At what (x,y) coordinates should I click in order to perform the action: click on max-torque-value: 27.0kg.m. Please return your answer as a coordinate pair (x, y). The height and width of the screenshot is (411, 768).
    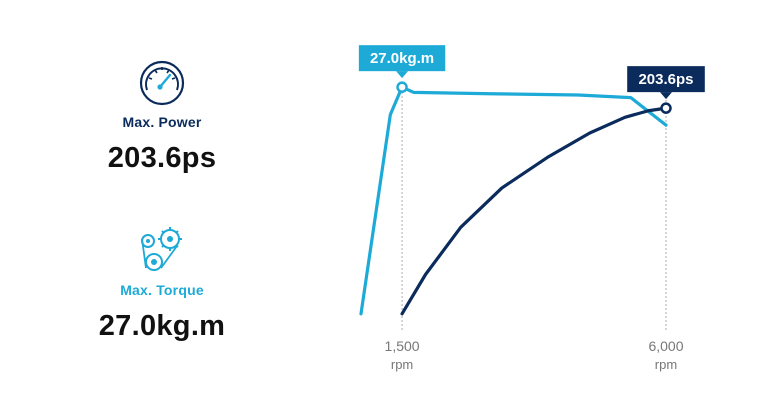
    Looking at the image, I should click on (162, 326).